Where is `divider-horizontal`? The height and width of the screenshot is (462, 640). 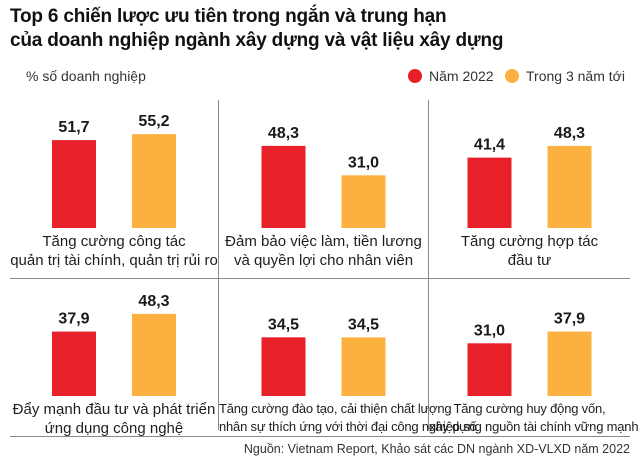
divider-horizontal is located at coordinates (320, 278).